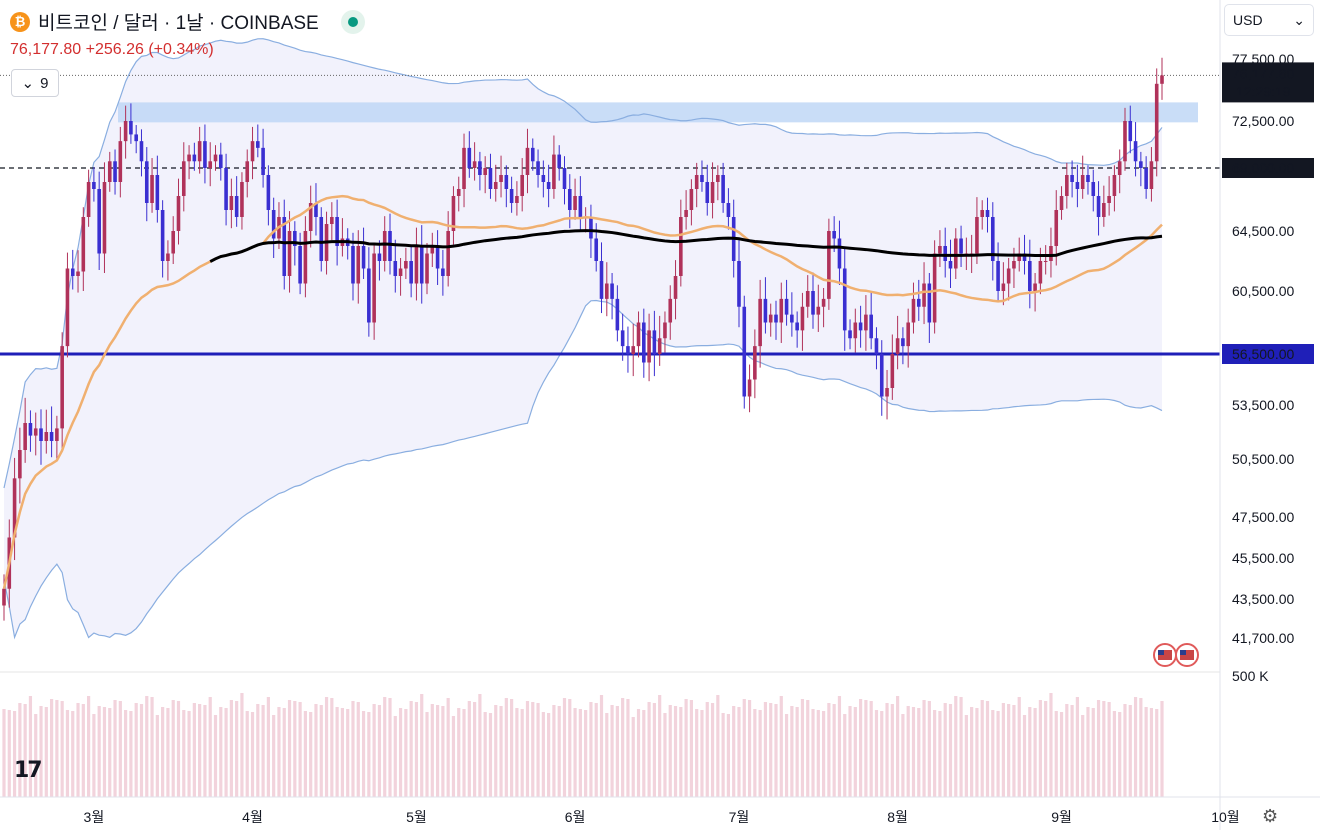 The height and width of the screenshot is (830, 1320). I want to click on currency-select: USD ⌄, so click(1269, 20).